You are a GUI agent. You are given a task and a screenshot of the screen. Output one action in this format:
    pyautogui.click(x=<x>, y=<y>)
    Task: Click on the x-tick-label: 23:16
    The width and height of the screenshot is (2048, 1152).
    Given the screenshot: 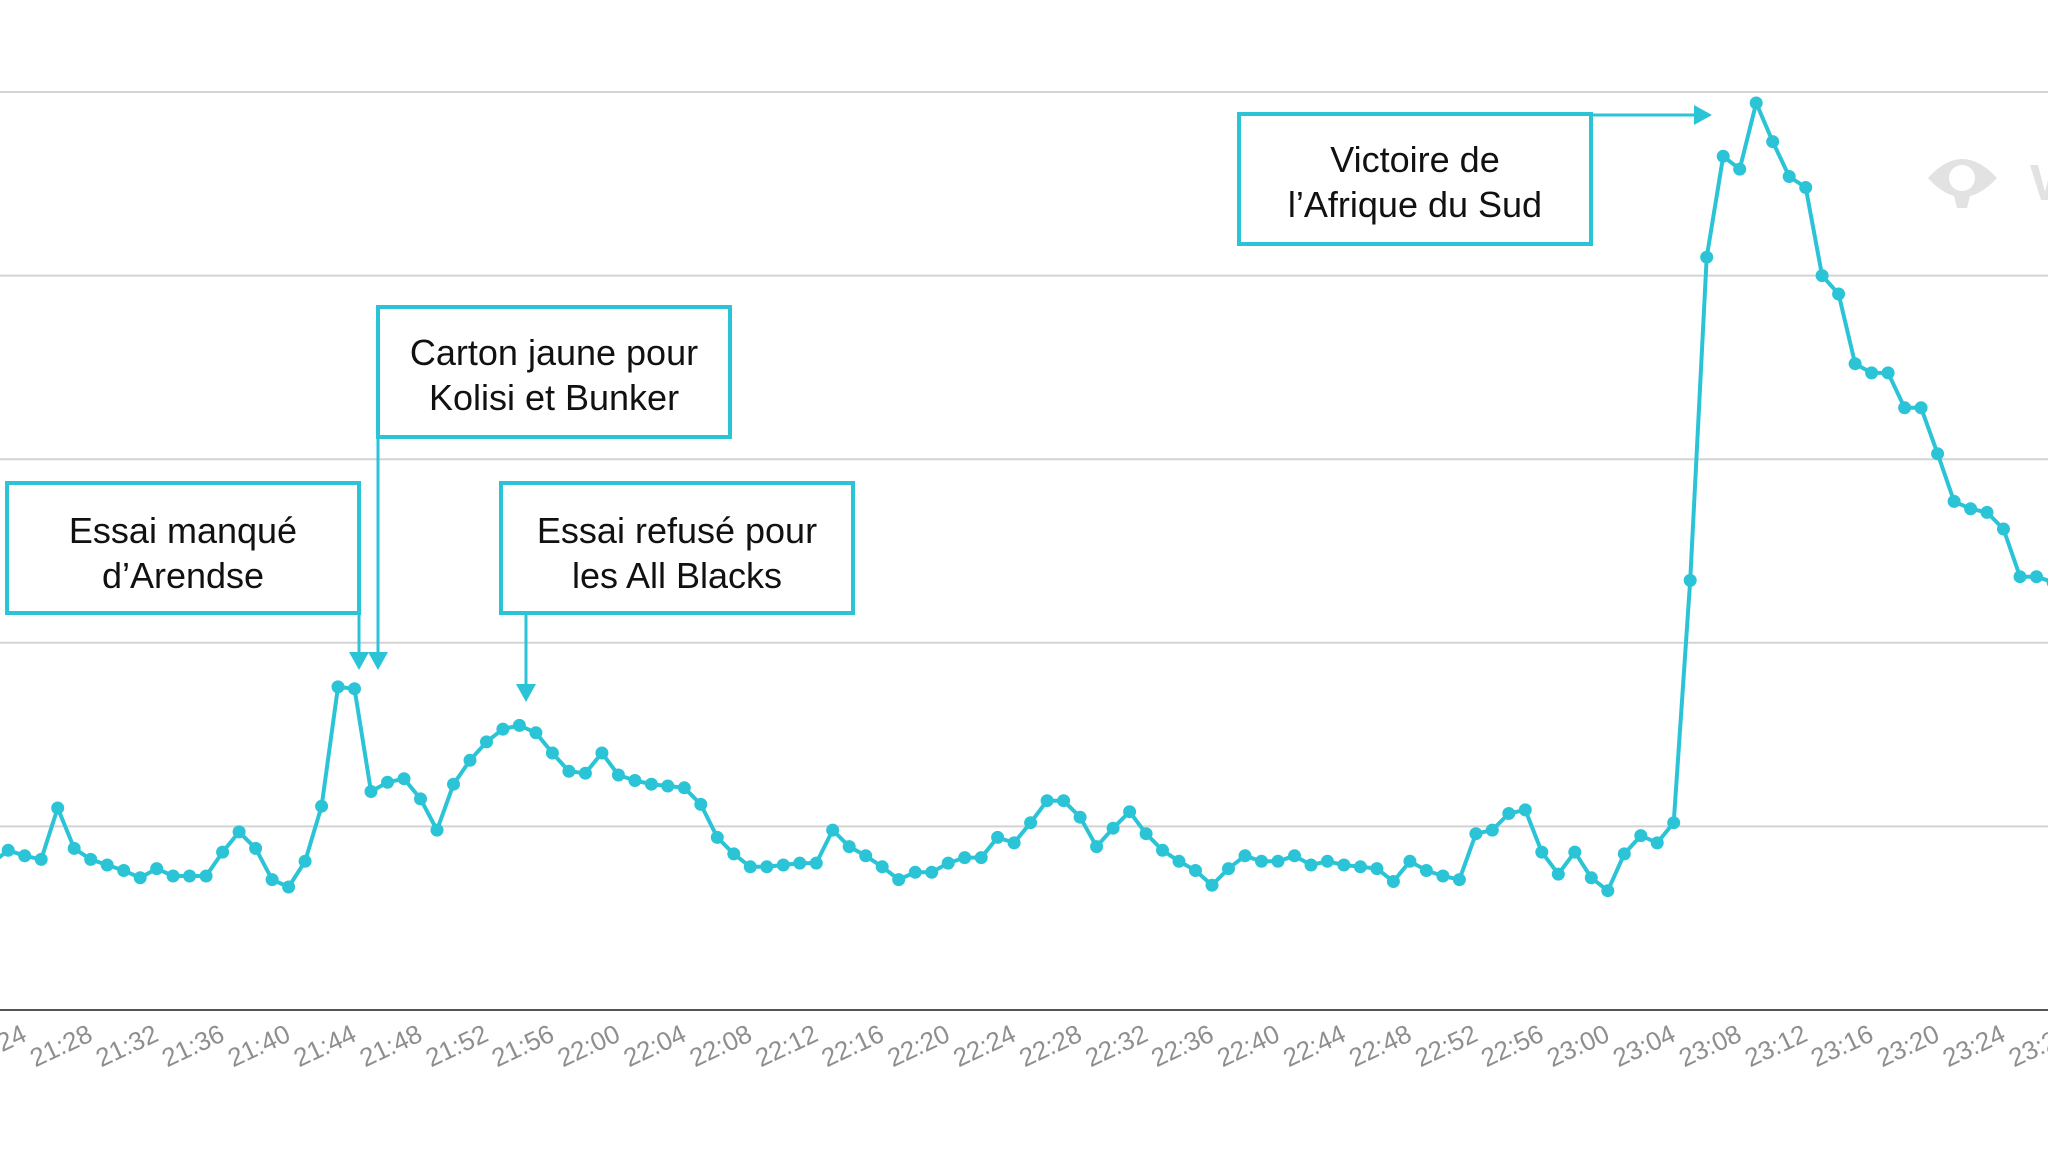 What is the action you would take?
    pyautogui.click(x=1842, y=1045)
    